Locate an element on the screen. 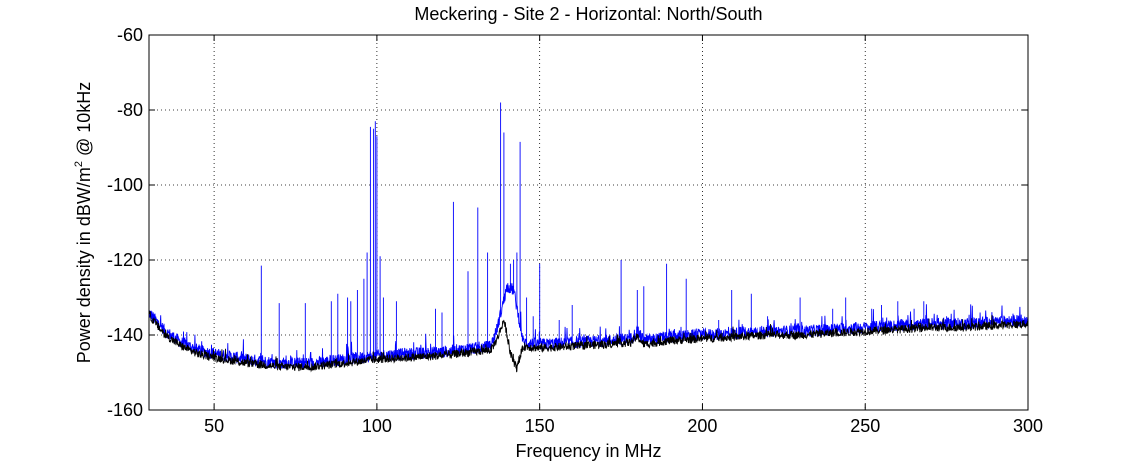 This screenshot has height=464, width=1136. x-axis-label: Frequency in MHz is located at coordinates (588, 451).